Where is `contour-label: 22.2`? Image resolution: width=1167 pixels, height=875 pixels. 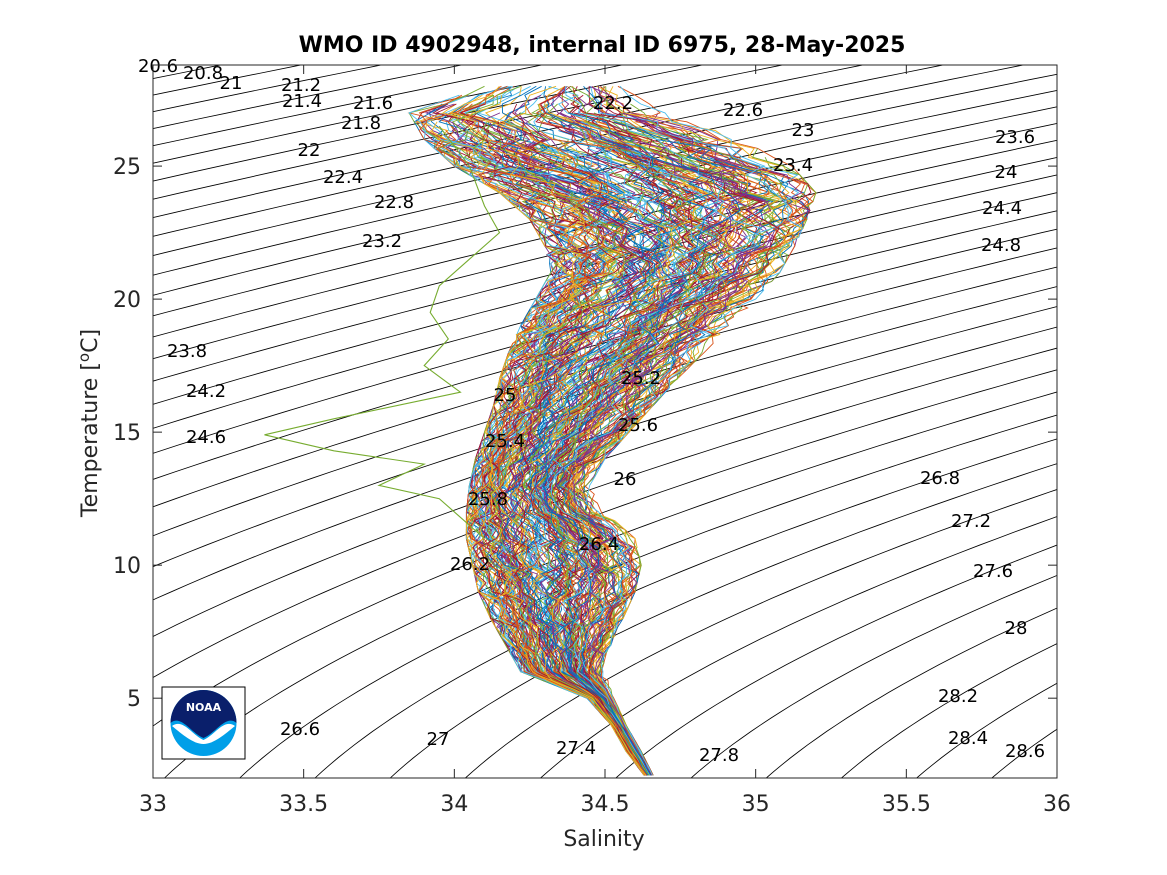 contour-label: 22.2 is located at coordinates (613, 103).